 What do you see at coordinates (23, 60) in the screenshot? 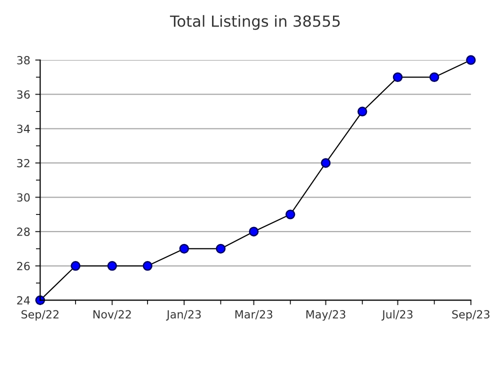
I see `y-tick-label: 38` at bounding box center [23, 60].